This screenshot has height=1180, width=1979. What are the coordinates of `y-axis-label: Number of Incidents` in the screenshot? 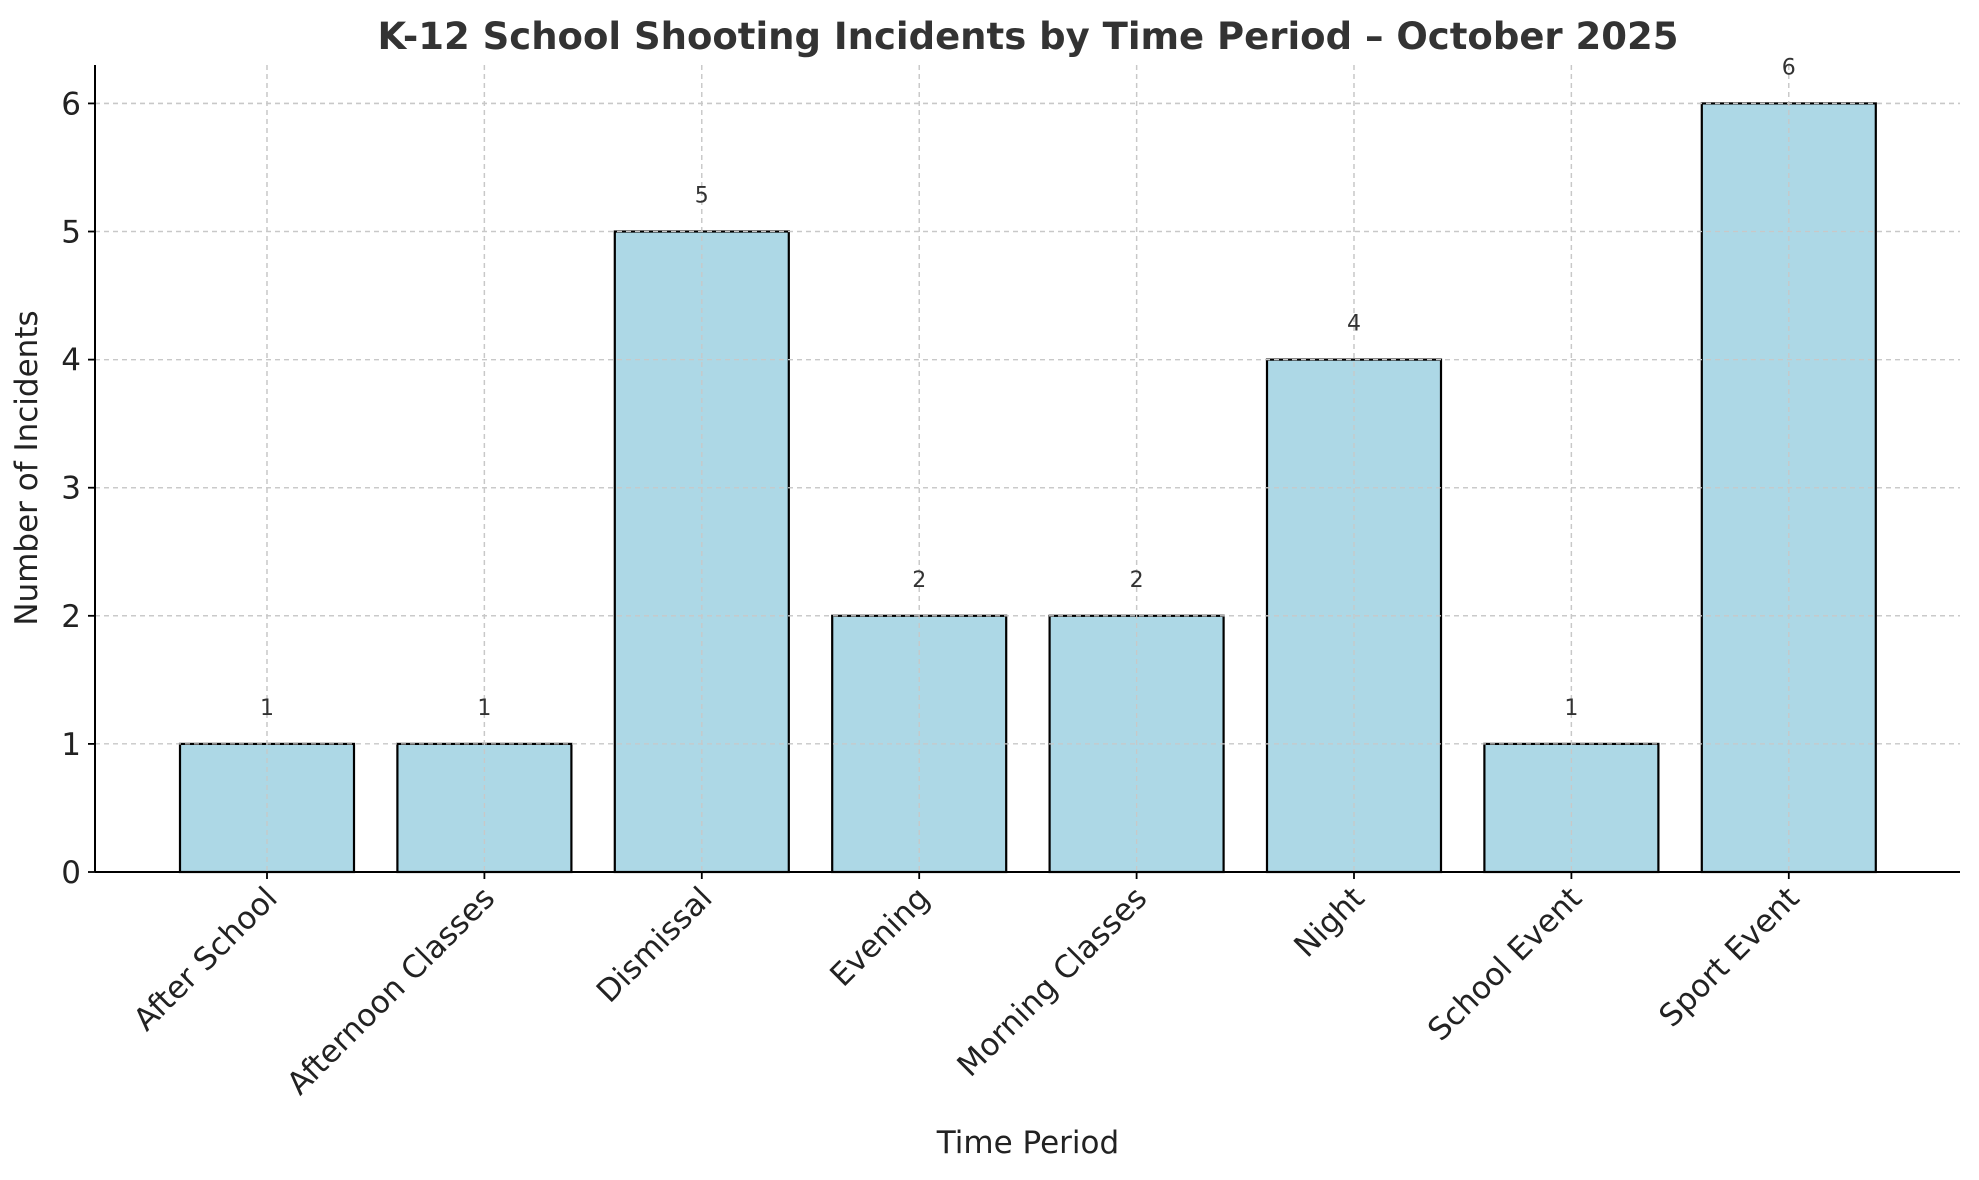 It's located at (27, 467).